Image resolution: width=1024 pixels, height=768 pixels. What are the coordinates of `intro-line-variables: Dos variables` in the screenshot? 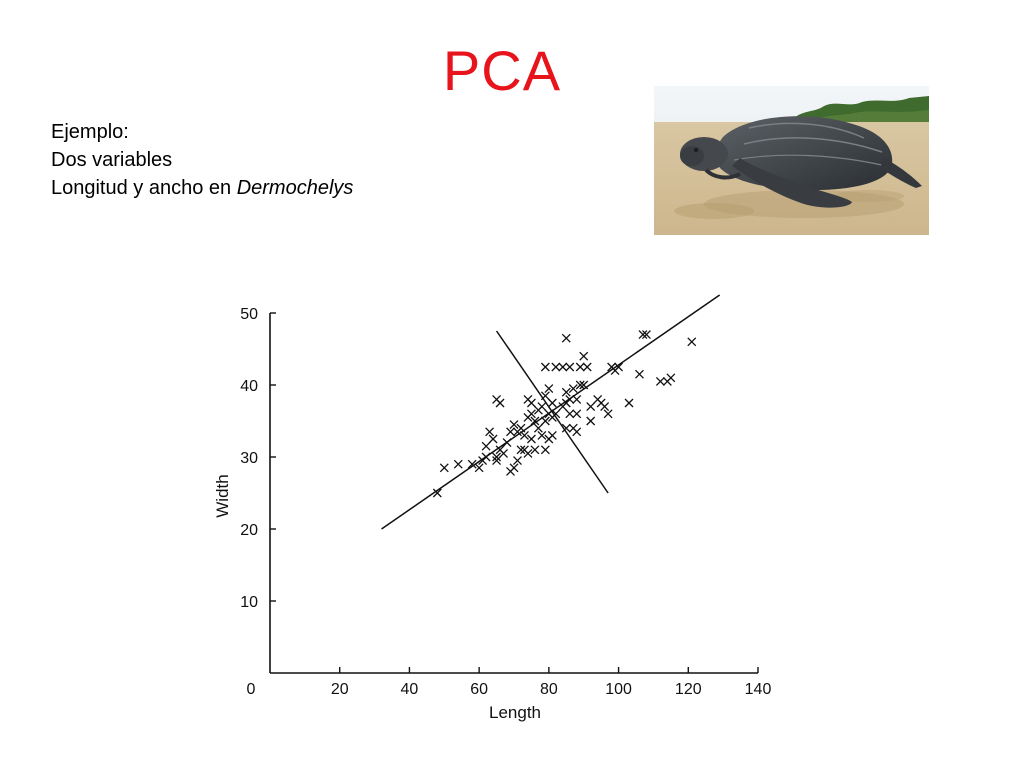 It's located at (112, 160).